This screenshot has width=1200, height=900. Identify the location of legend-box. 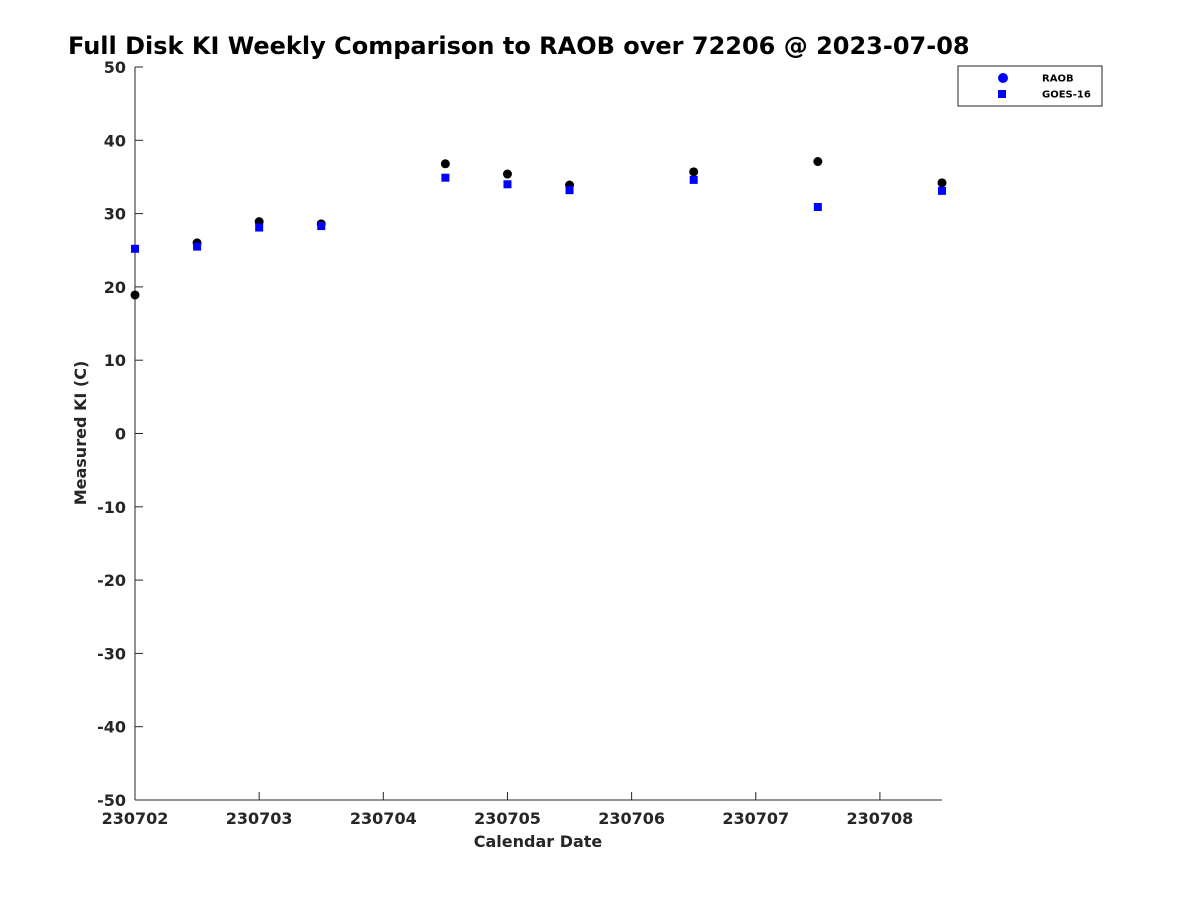
(1030, 86).